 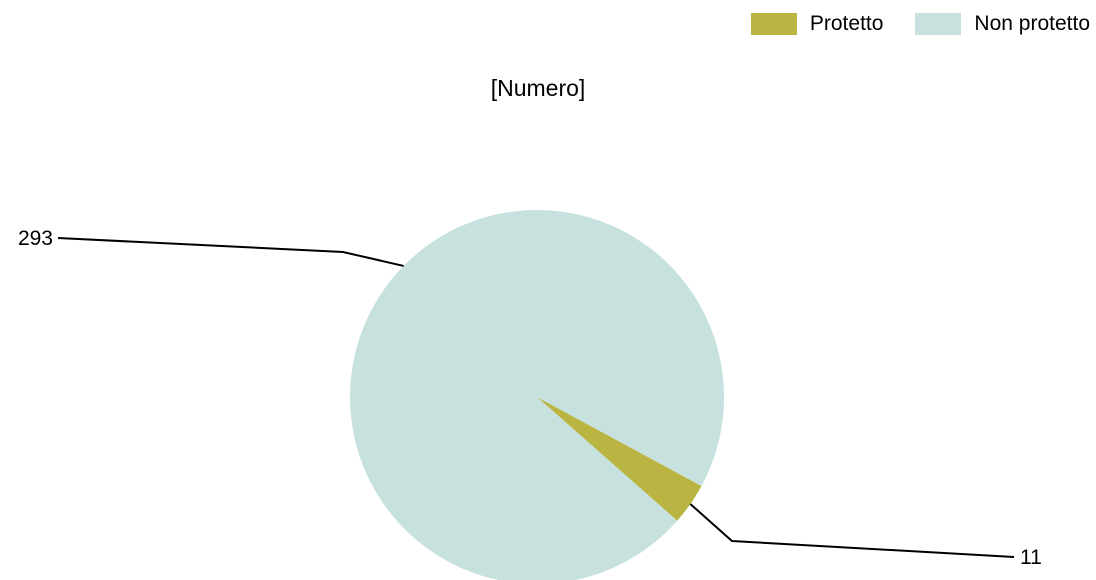 I want to click on legend-label-protetto: Protetto, so click(x=846, y=23).